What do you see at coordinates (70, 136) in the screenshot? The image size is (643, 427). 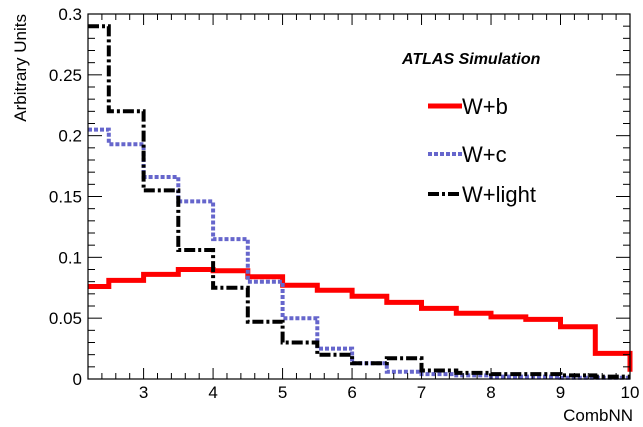 I see `y-tick-label: 0.2` at bounding box center [70, 136].